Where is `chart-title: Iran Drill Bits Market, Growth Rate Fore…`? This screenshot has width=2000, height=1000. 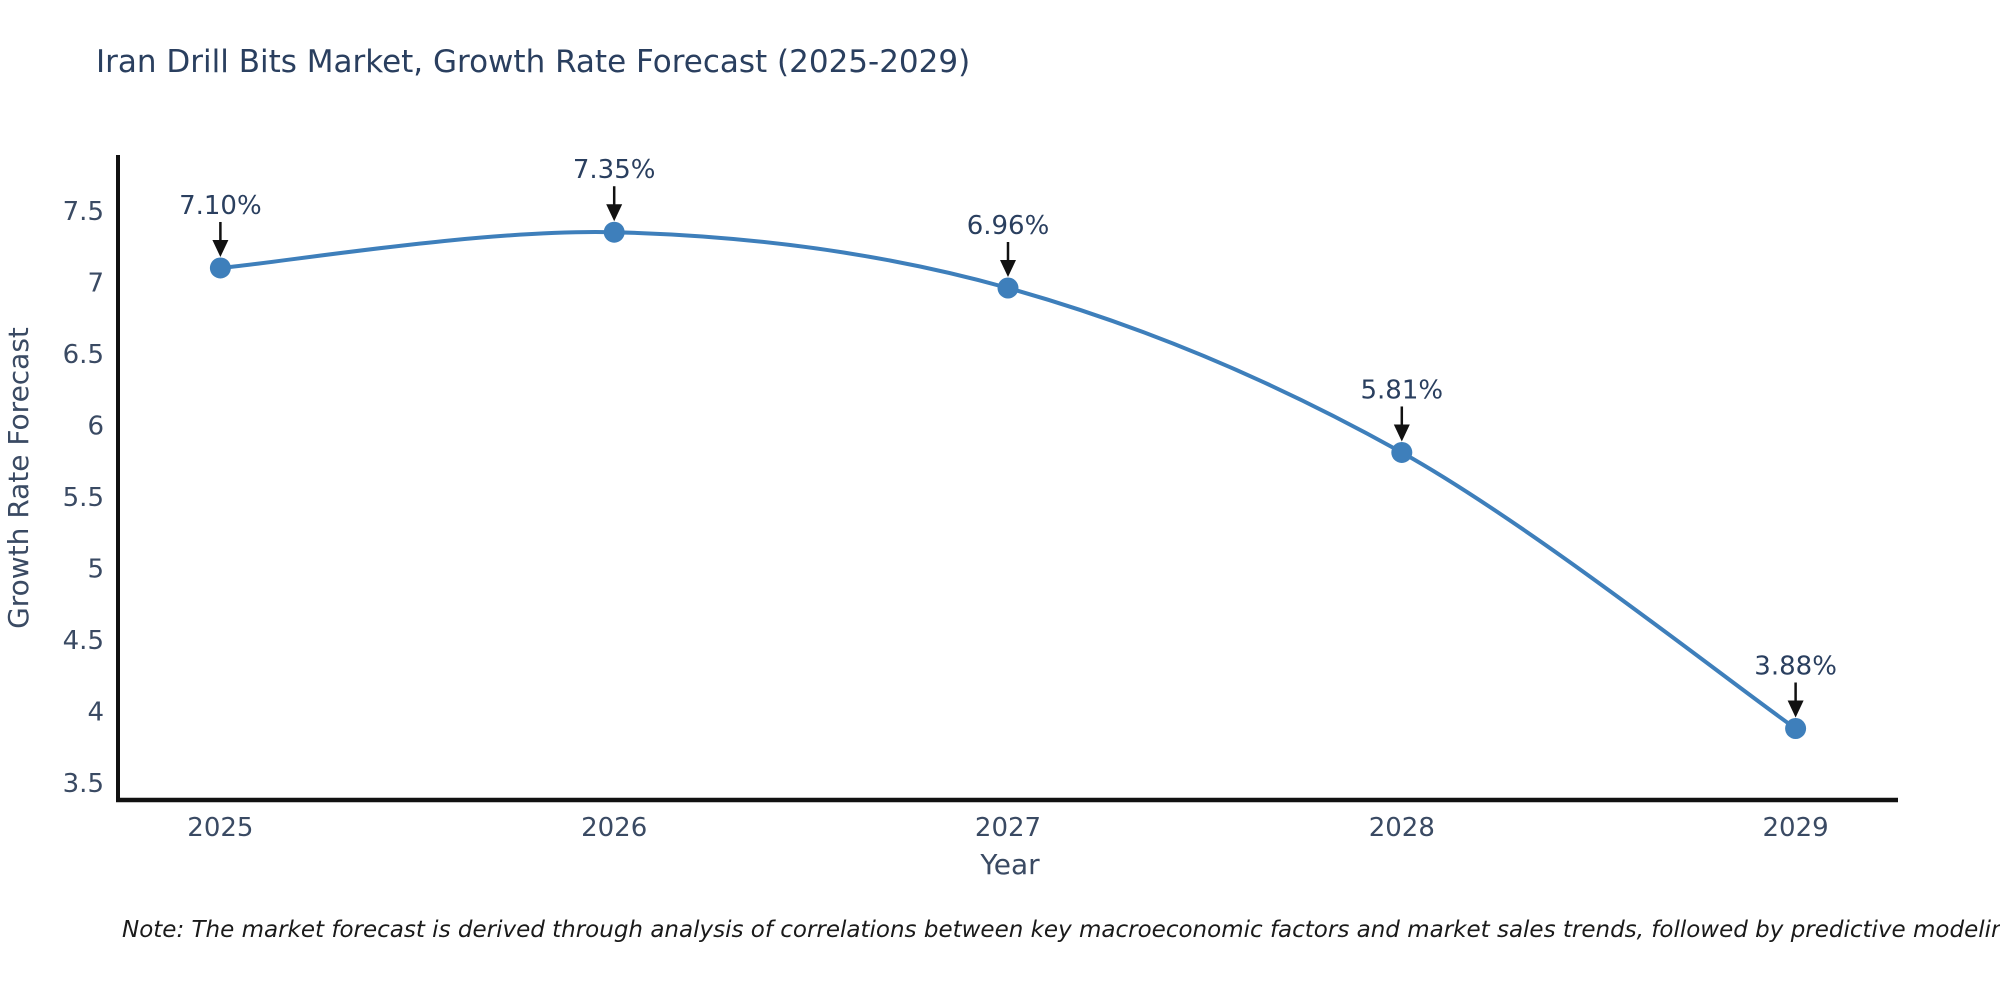
chart-title: Iran Drill Bits Market, Growth Rate Fore… is located at coordinates (533, 62).